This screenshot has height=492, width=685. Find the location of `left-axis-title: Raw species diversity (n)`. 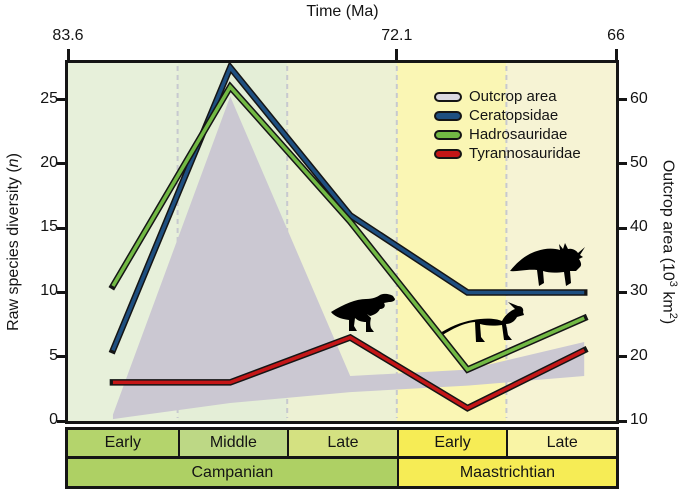

left-axis-title: Raw species diversity (n) is located at coordinates (16, 242).